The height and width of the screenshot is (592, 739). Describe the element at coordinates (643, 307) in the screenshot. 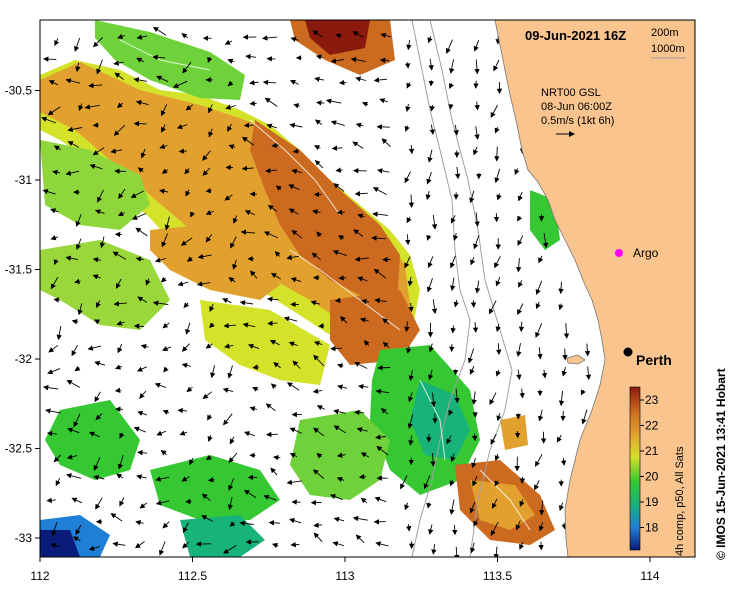

I see `places: Argo Perth` at that location.